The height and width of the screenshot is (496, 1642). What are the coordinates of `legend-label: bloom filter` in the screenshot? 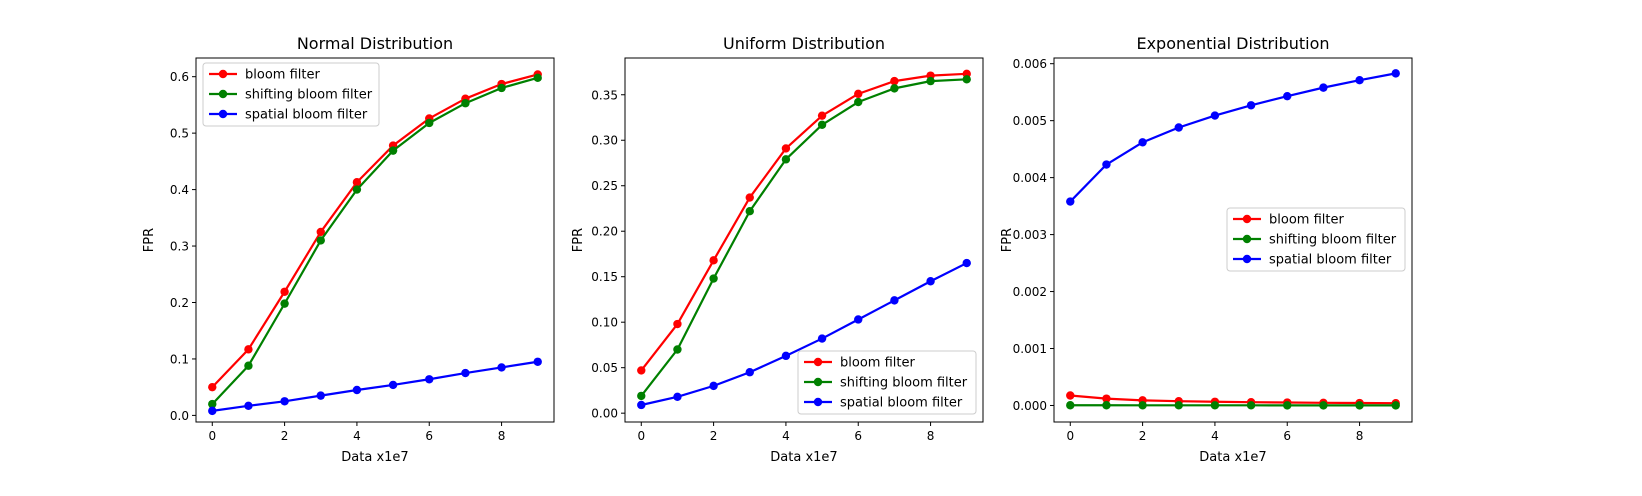 It's located at (1306, 220).